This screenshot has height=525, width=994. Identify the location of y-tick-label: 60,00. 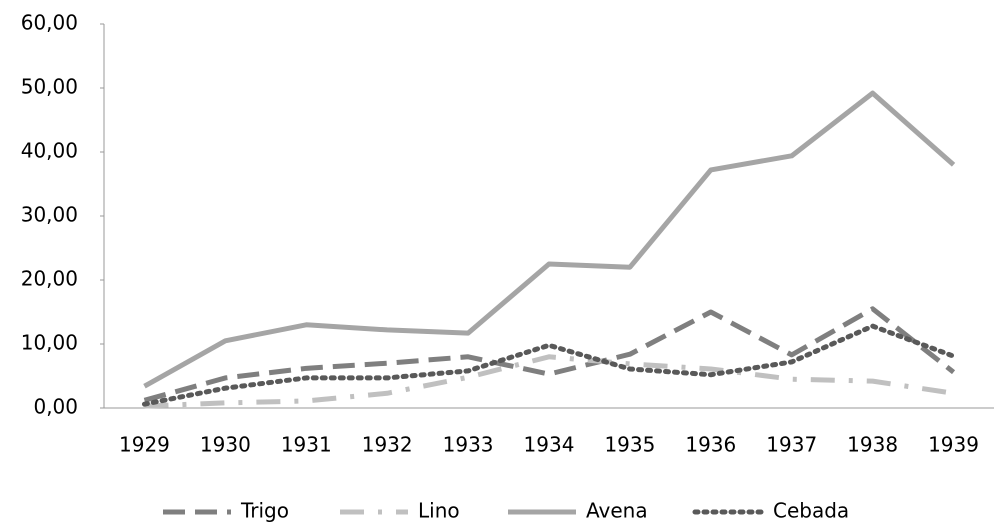
(49, 23).